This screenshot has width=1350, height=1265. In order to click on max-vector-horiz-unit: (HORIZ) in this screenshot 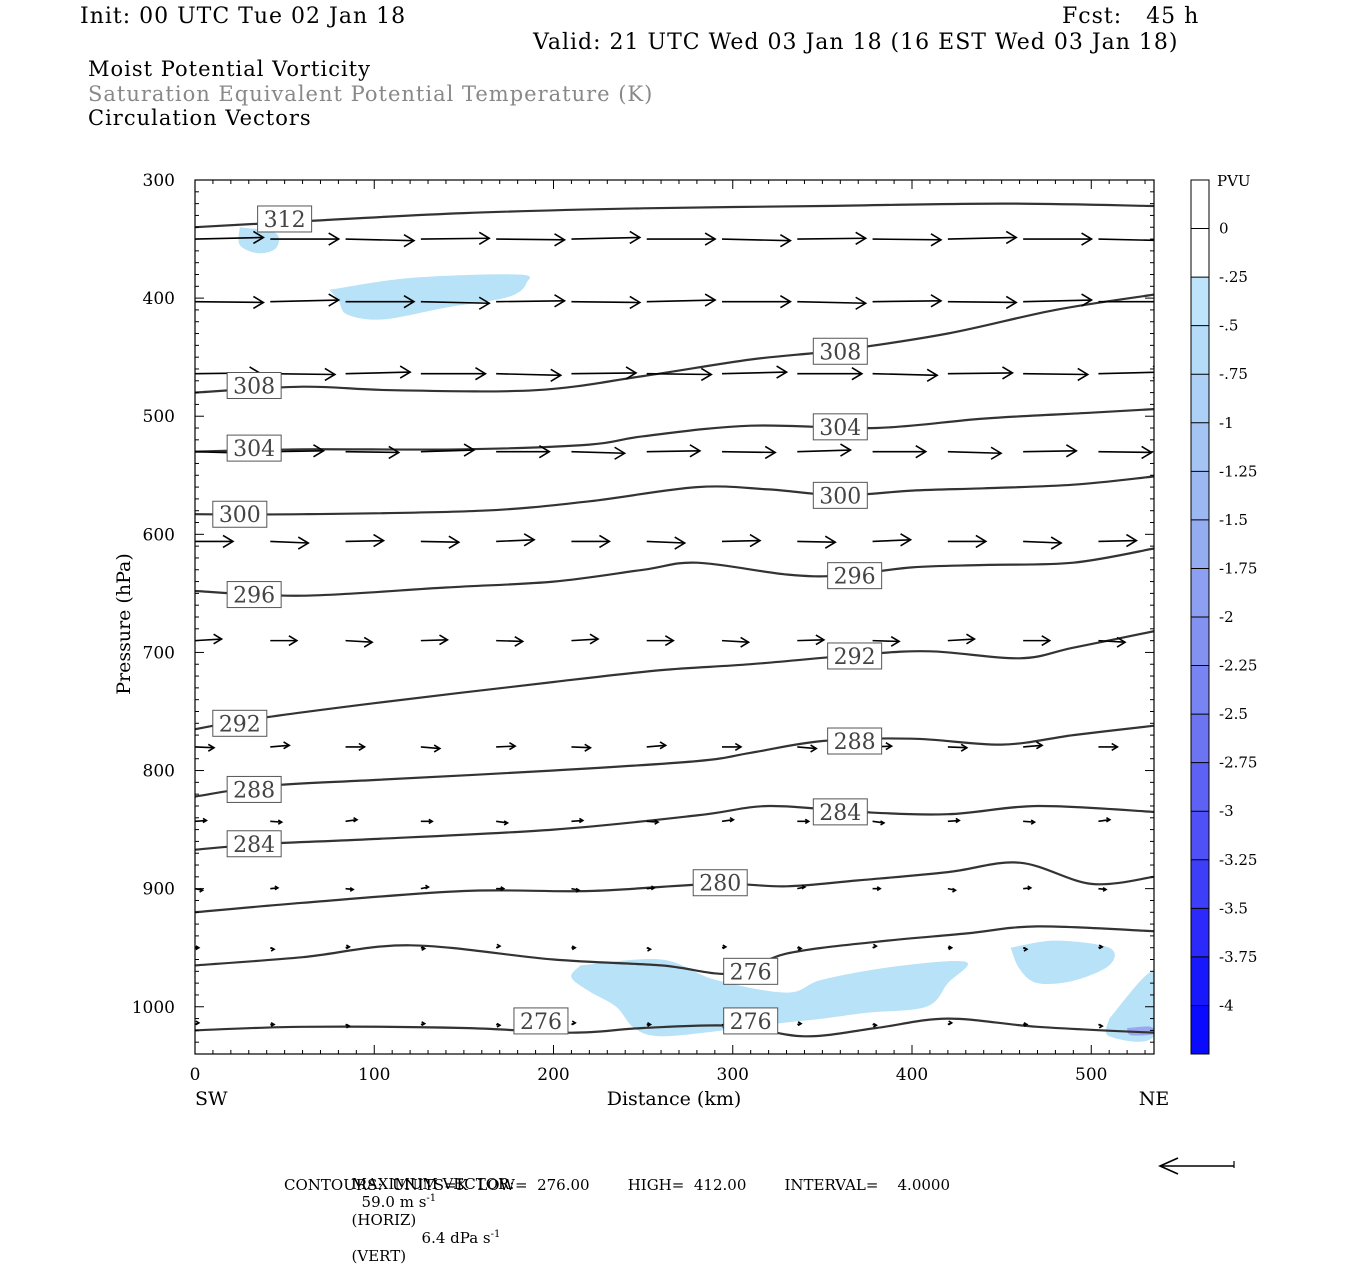, I will do `click(384, 1220)`.